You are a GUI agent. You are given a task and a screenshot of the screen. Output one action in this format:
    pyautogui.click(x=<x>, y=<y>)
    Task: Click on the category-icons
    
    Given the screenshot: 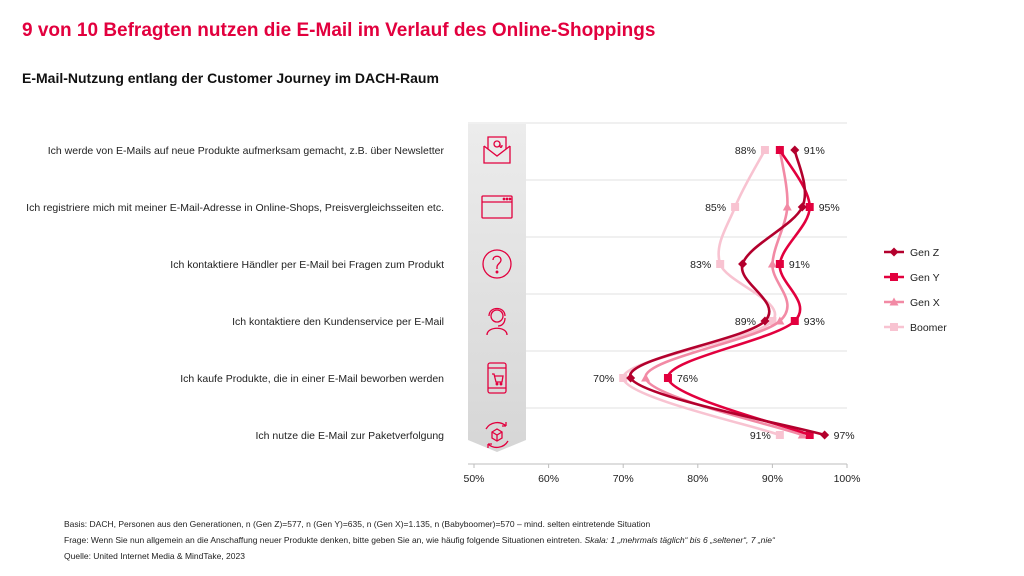 What is the action you would take?
    pyautogui.click(x=497, y=292)
    